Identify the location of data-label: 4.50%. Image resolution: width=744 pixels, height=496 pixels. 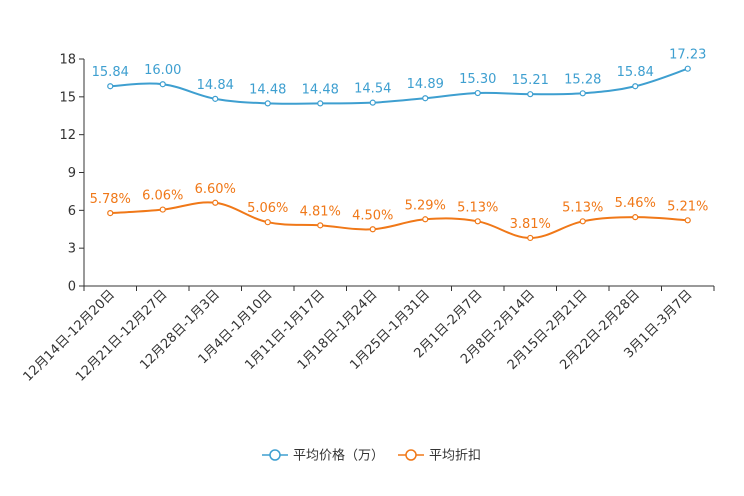
(372, 215).